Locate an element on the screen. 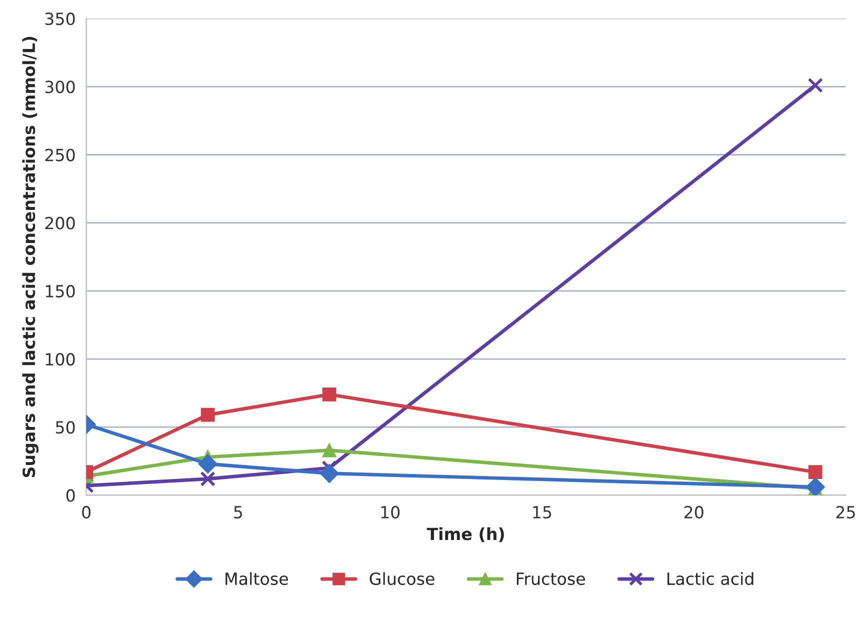 This screenshot has width=863, height=619. x-tick-label: 10 is located at coordinates (390, 512).